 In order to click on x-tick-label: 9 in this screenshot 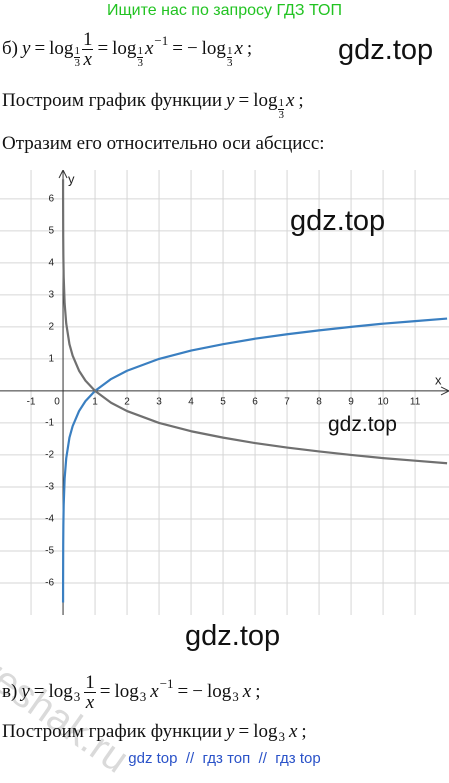, I will do `click(351, 402)`.